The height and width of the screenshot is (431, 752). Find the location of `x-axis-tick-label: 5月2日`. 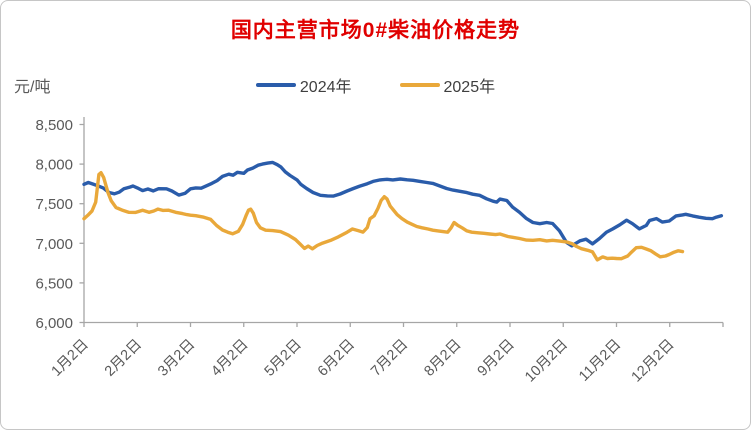

x-axis-tick-label: 5月2日 is located at coordinates (283, 358).